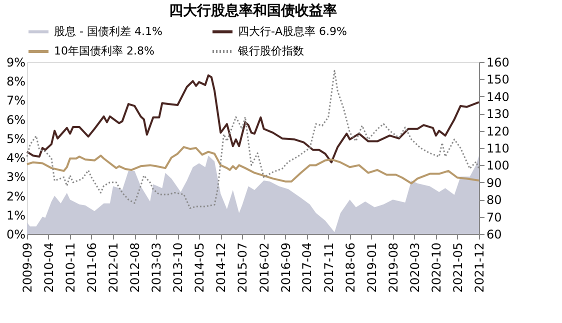 This screenshot has height=323, width=562. What do you see at coordinates (108, 31) in the screenshot?
I see `legend-label: 股息 - 国债利差 4.1%` at bounding box center [108, 31].